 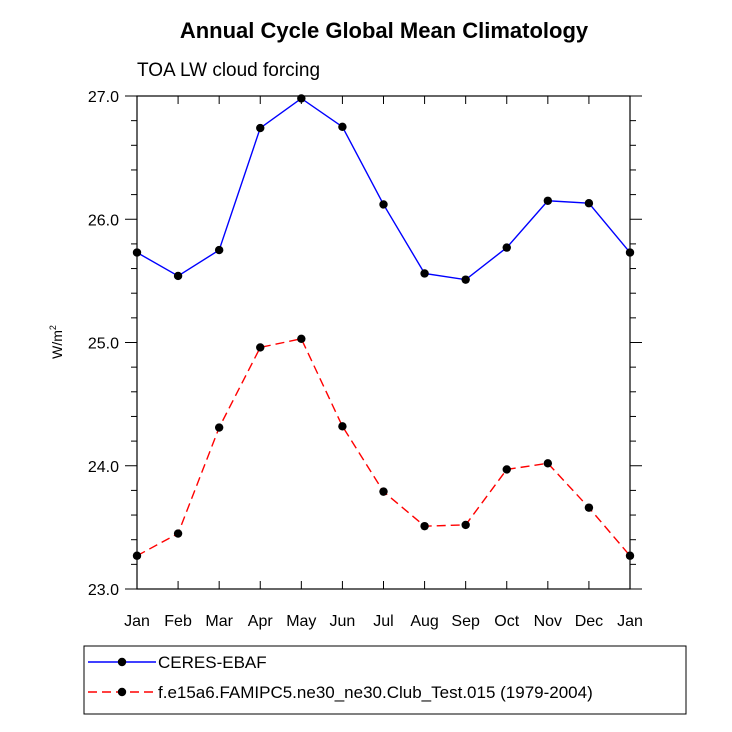 What do you see at coordinates (548, 621) in the screenshot?
I see `x-tick-label: Nov` at bounding box center [548, 621].